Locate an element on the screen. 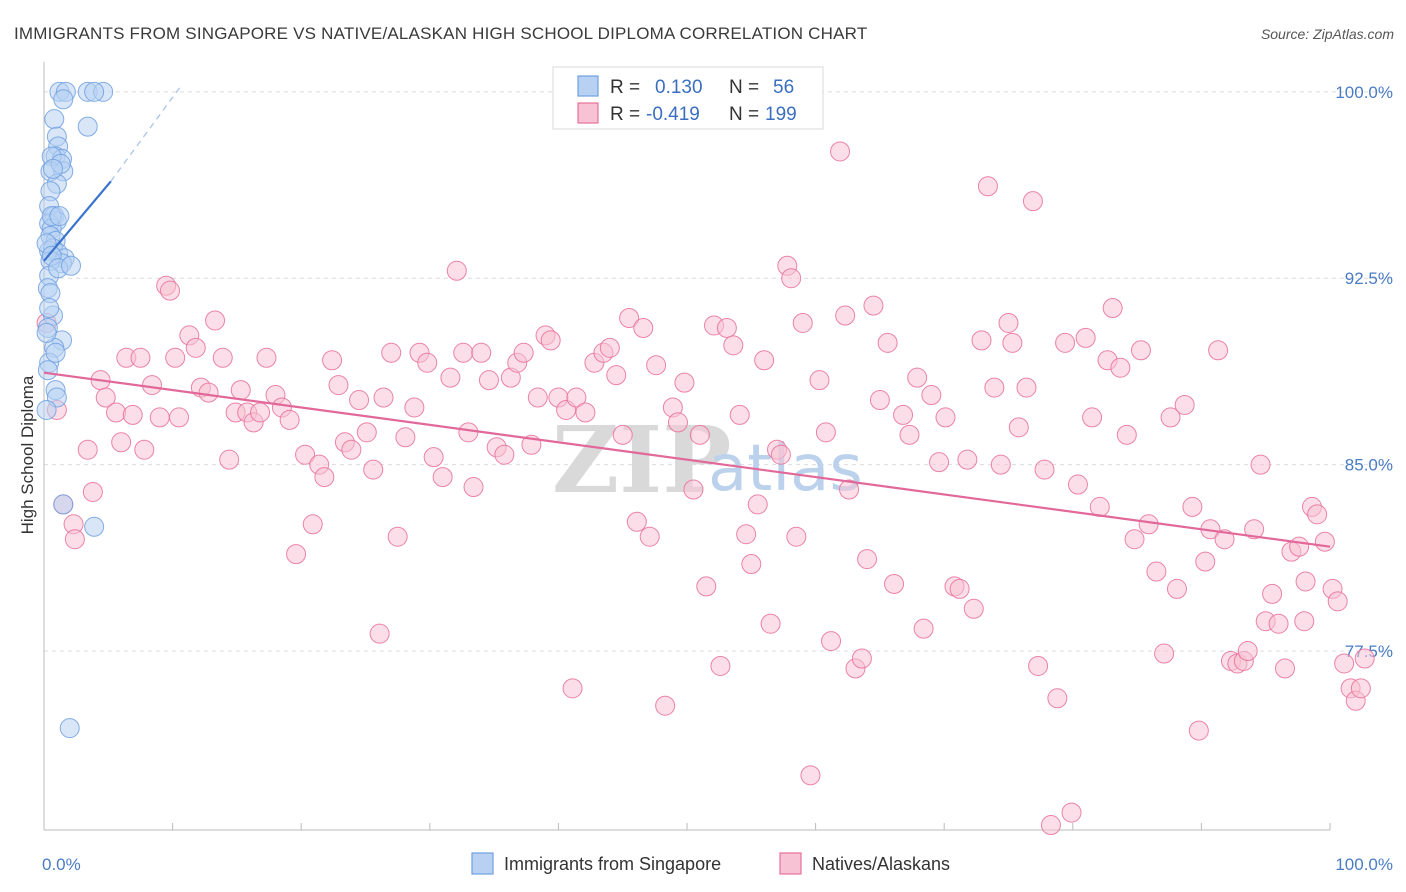 The width and height of the screenshot is (1406, 892). y-tick-label-0: 100.0% is located at coordinates (1364, 92).